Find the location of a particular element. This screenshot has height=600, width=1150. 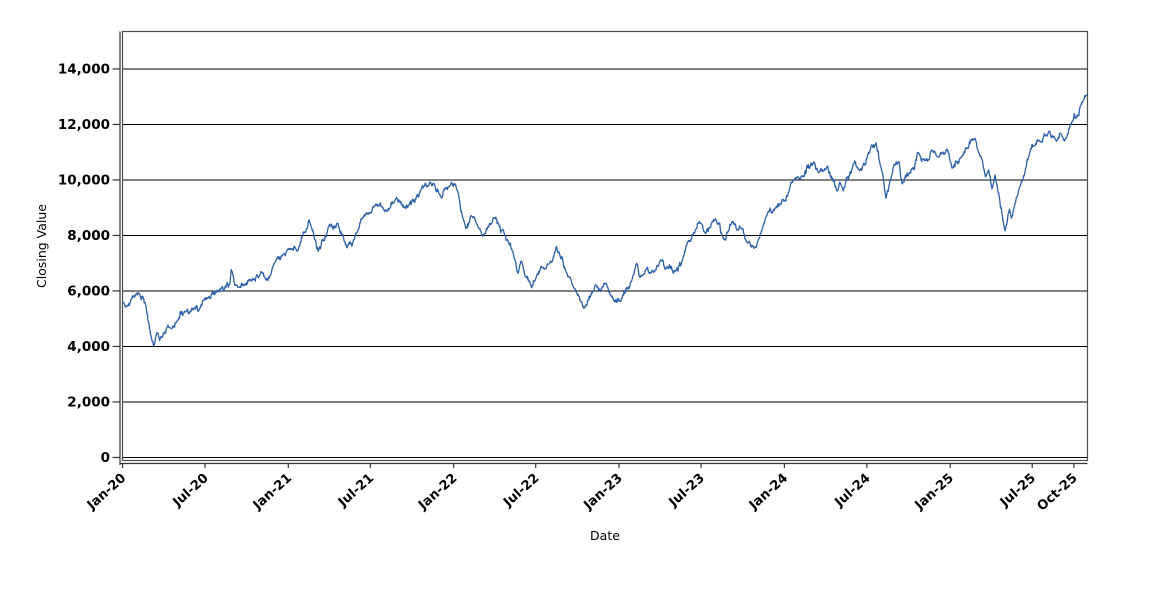

y-tick-label: 12,000 is located at coordinates (84, 125).